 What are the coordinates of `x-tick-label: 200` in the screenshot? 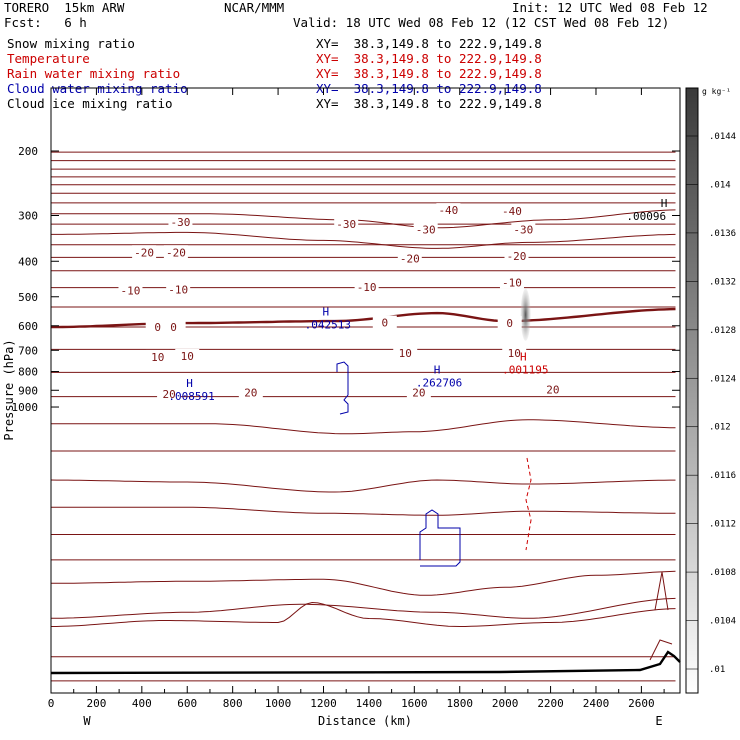 It's located at (96, 703).